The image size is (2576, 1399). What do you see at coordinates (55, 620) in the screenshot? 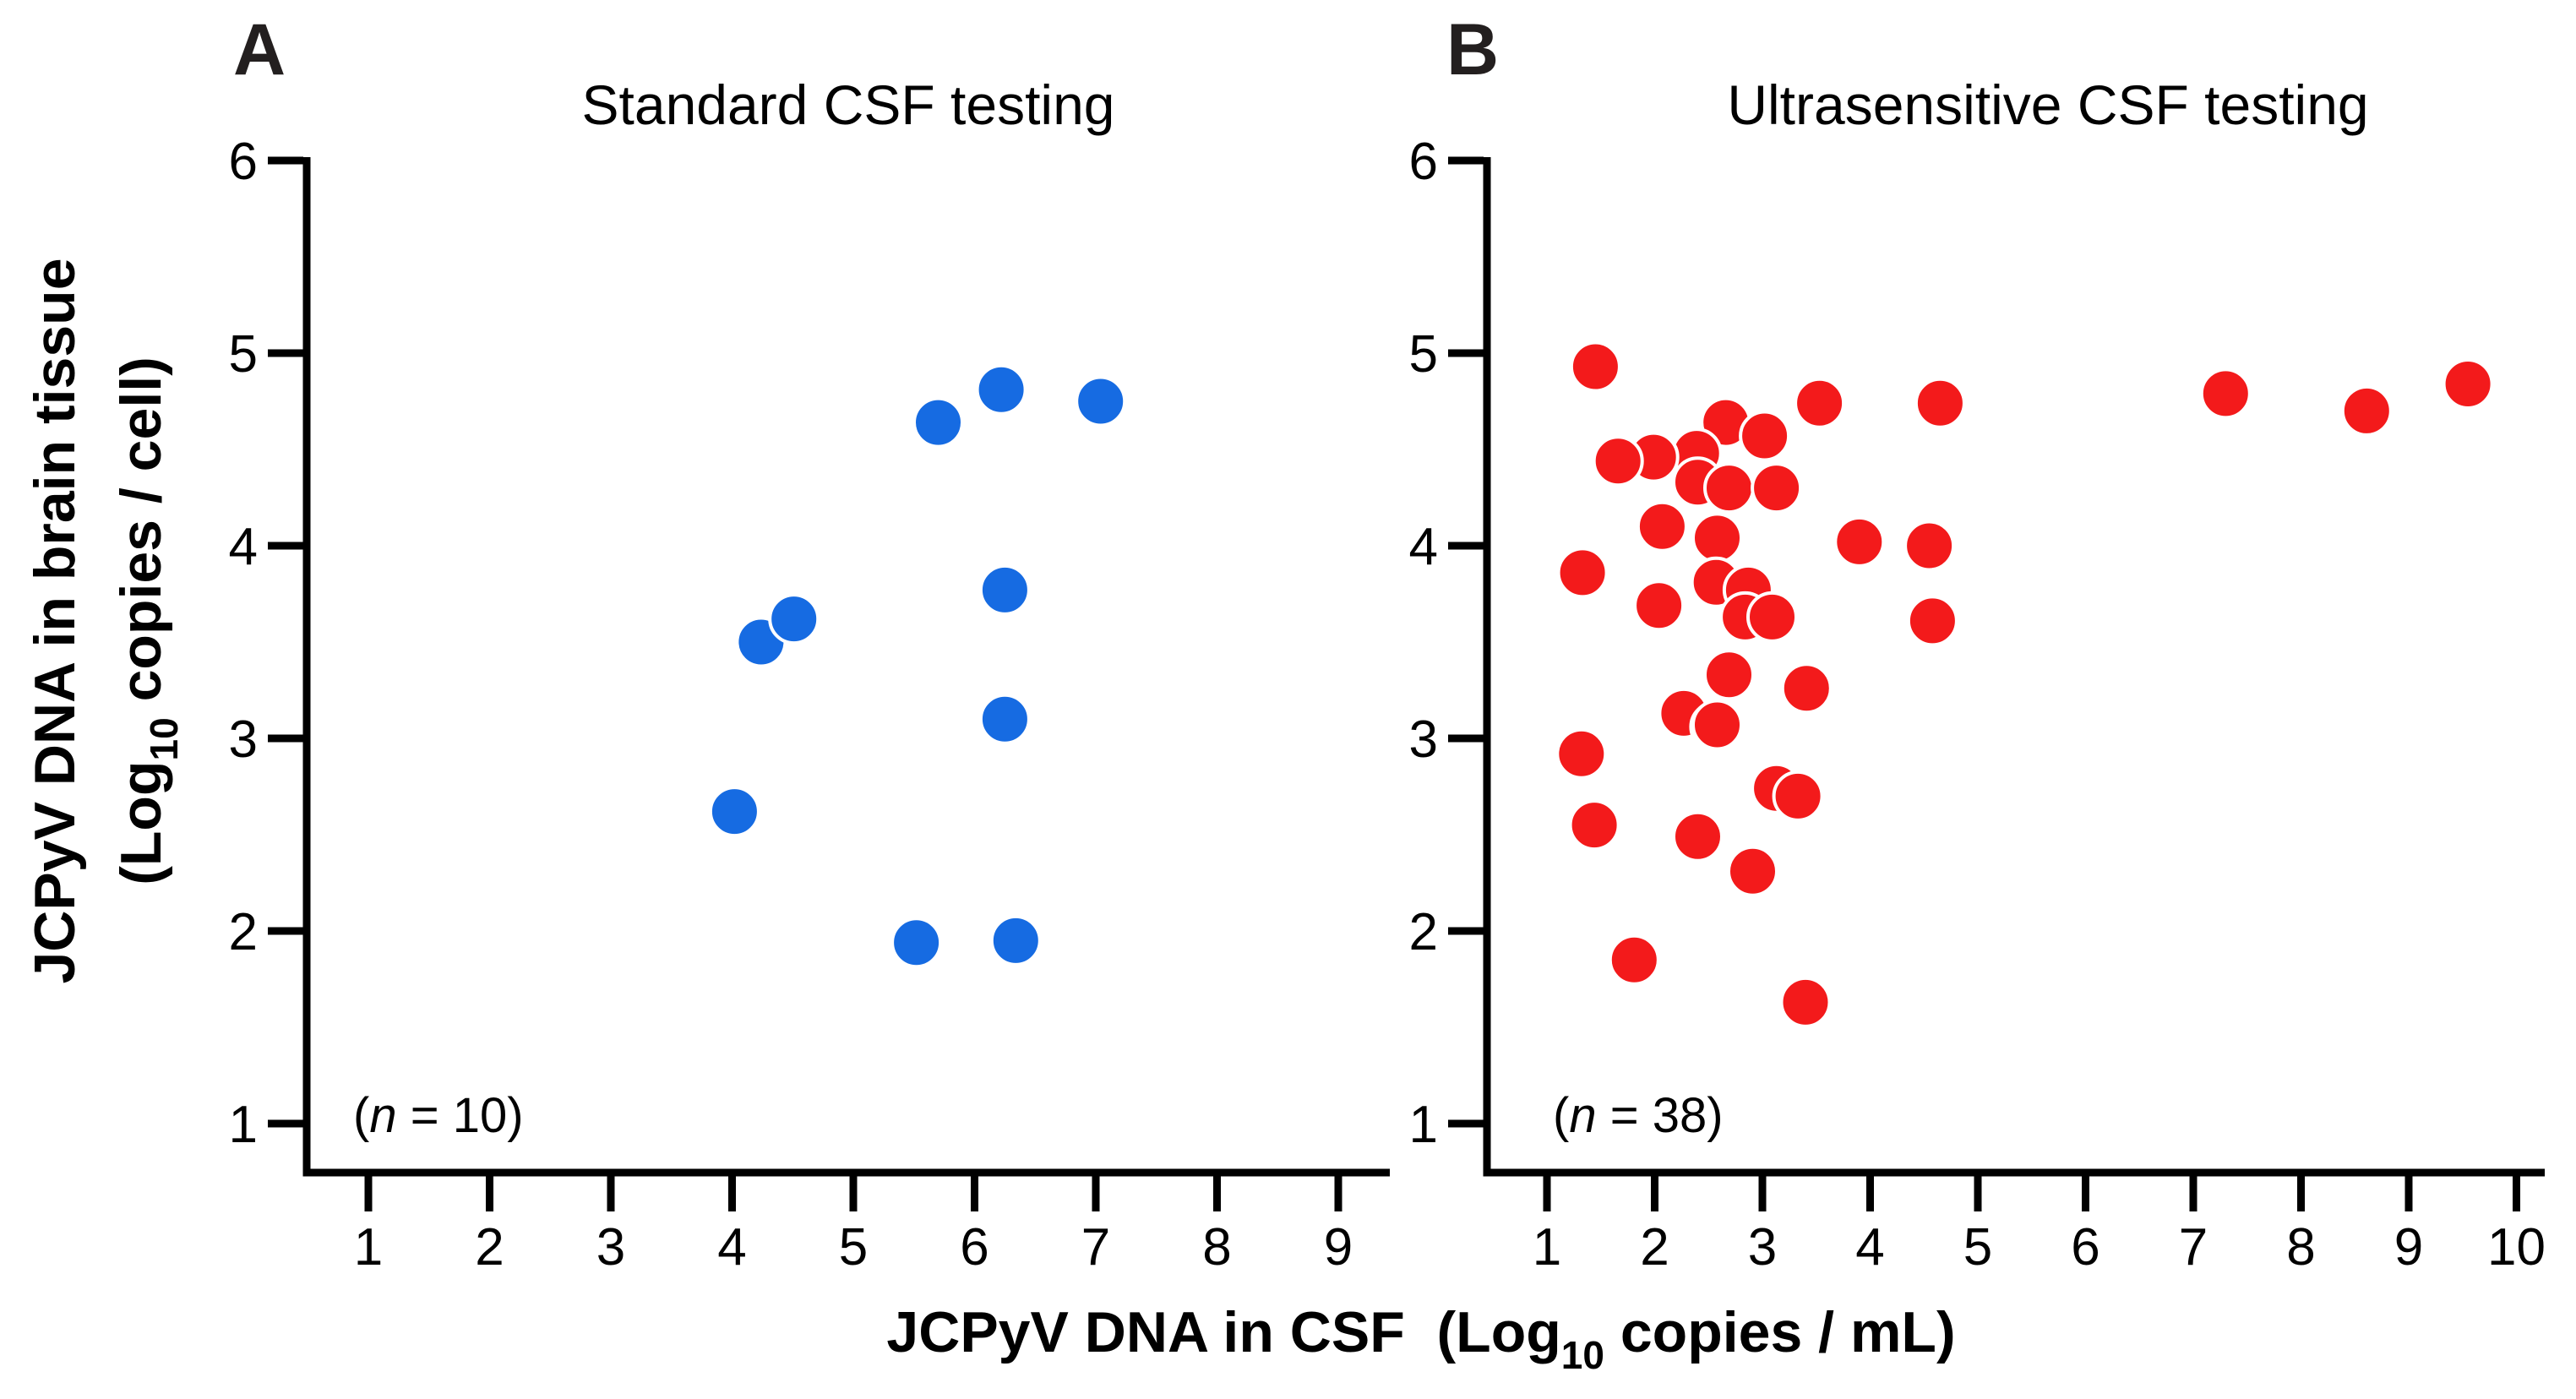
I see `y-axis-label-line1: JCPyV DNA in brain tissue` at bounding box center [55, 620].